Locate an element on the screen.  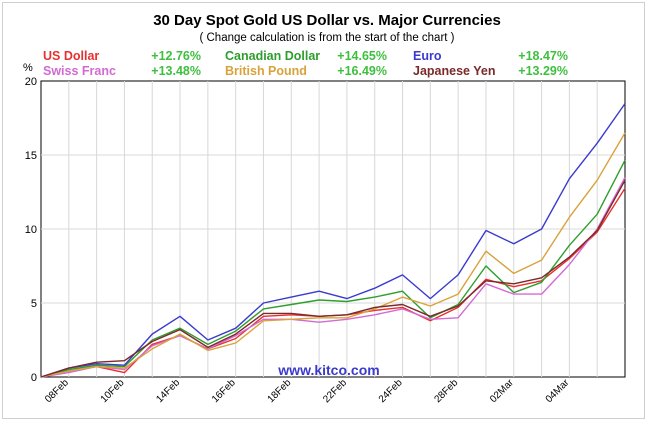
legend-change-canadian-dollar: +14.65% is located at coordinates (362, 56).